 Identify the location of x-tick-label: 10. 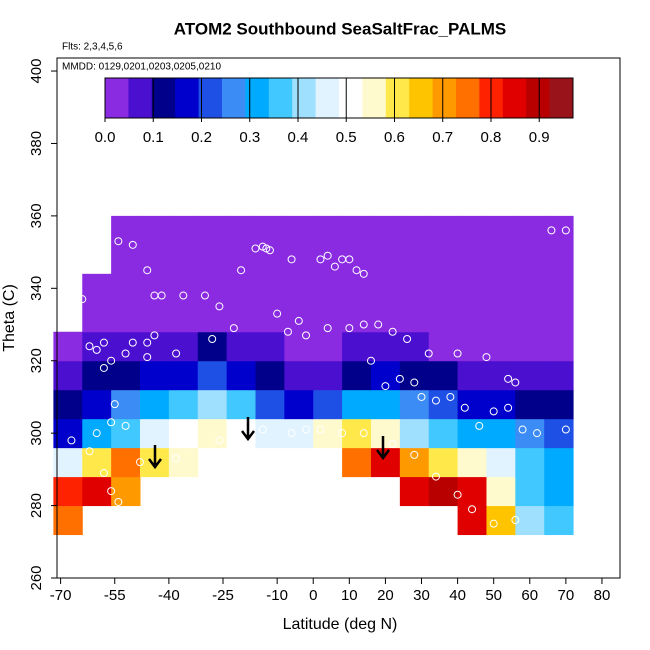
(349, 595).